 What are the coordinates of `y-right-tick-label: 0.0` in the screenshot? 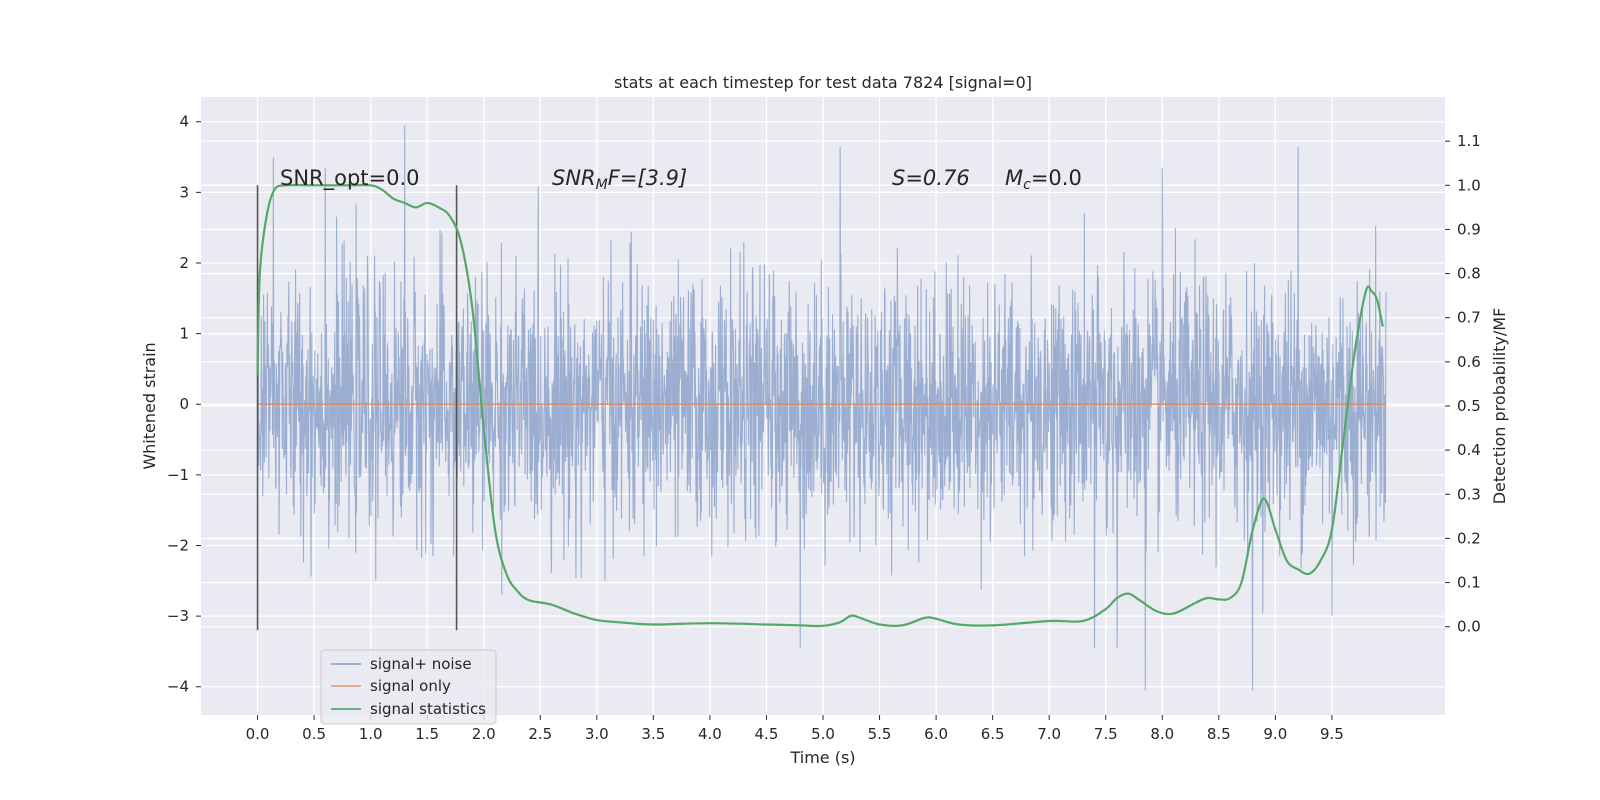 It's located at (1469, 627).